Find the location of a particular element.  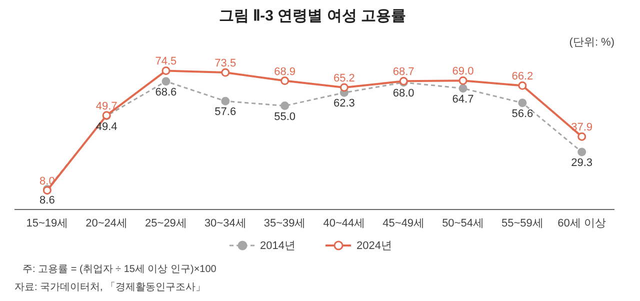

data-label: 62.3 is located at coordinates (344, 104).